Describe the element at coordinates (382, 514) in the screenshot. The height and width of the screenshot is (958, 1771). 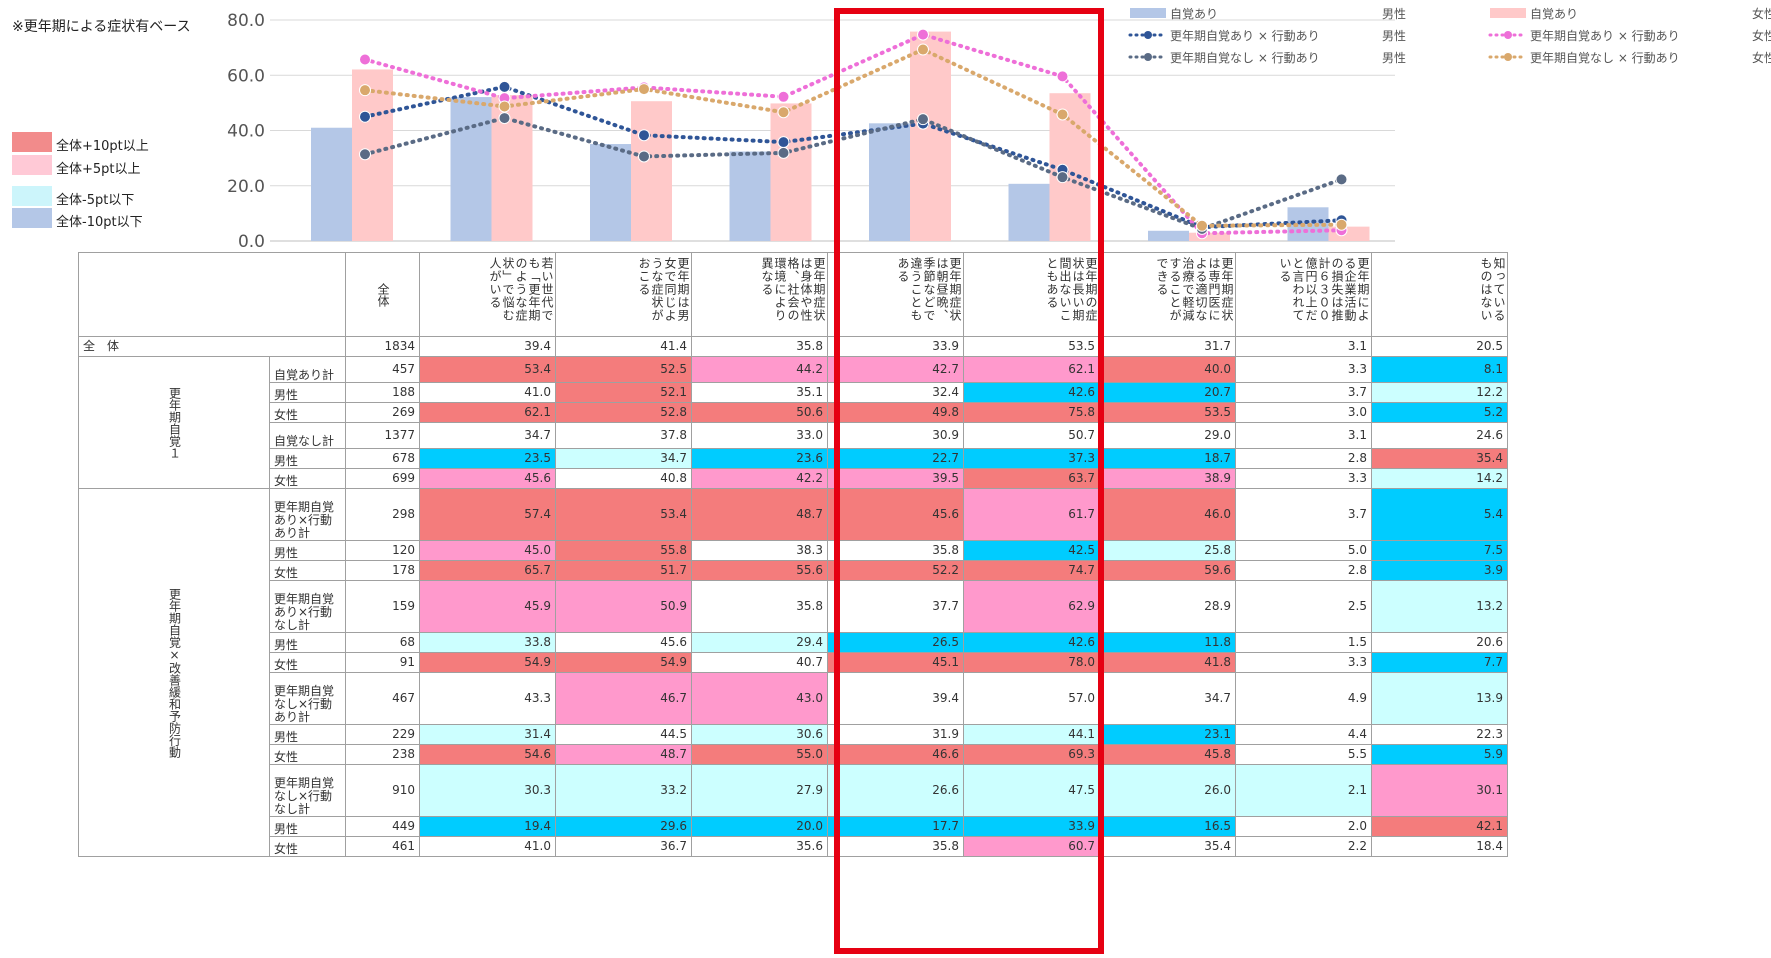
I see `sample-size: 298` at that location.